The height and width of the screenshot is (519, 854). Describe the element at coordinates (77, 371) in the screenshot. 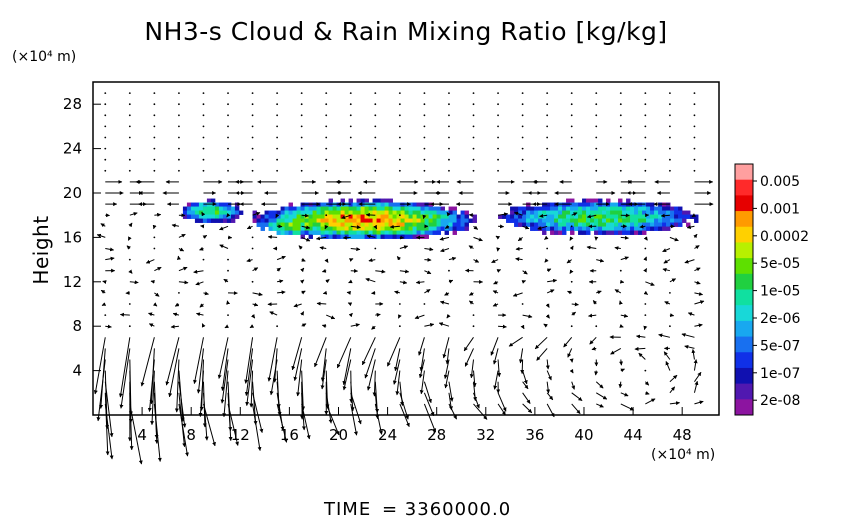

I see `y-tick-label: 4` at that location.